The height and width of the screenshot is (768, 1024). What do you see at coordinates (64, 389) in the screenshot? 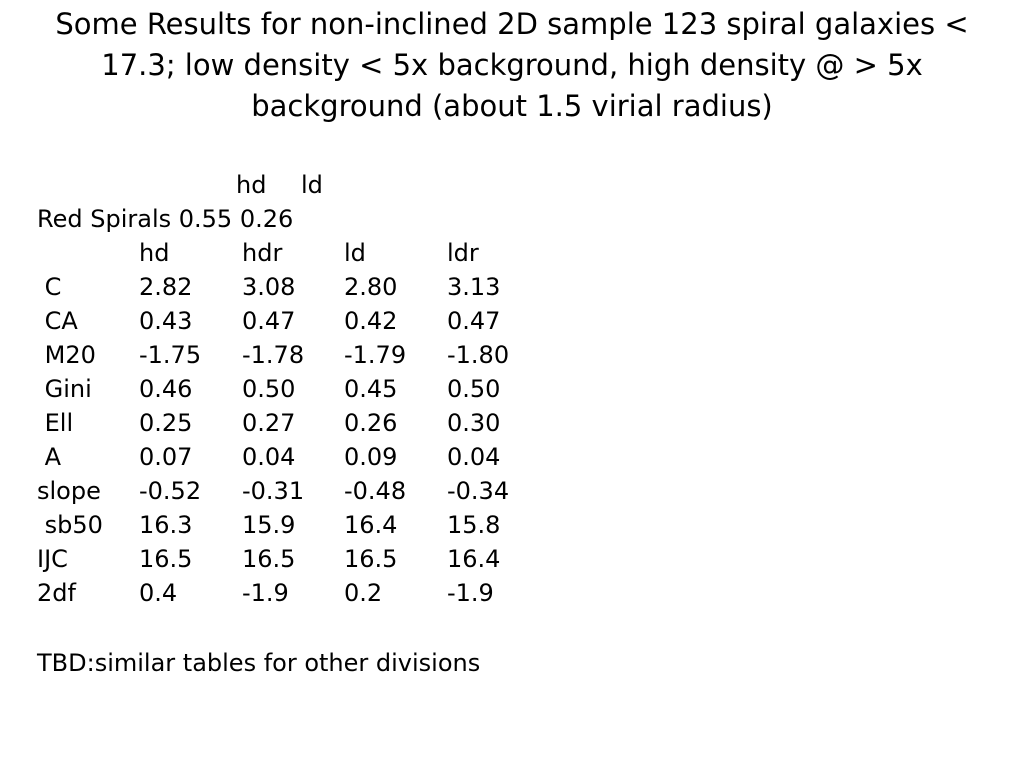
I see `row-label: Gini` at bounding box center [64, 389].